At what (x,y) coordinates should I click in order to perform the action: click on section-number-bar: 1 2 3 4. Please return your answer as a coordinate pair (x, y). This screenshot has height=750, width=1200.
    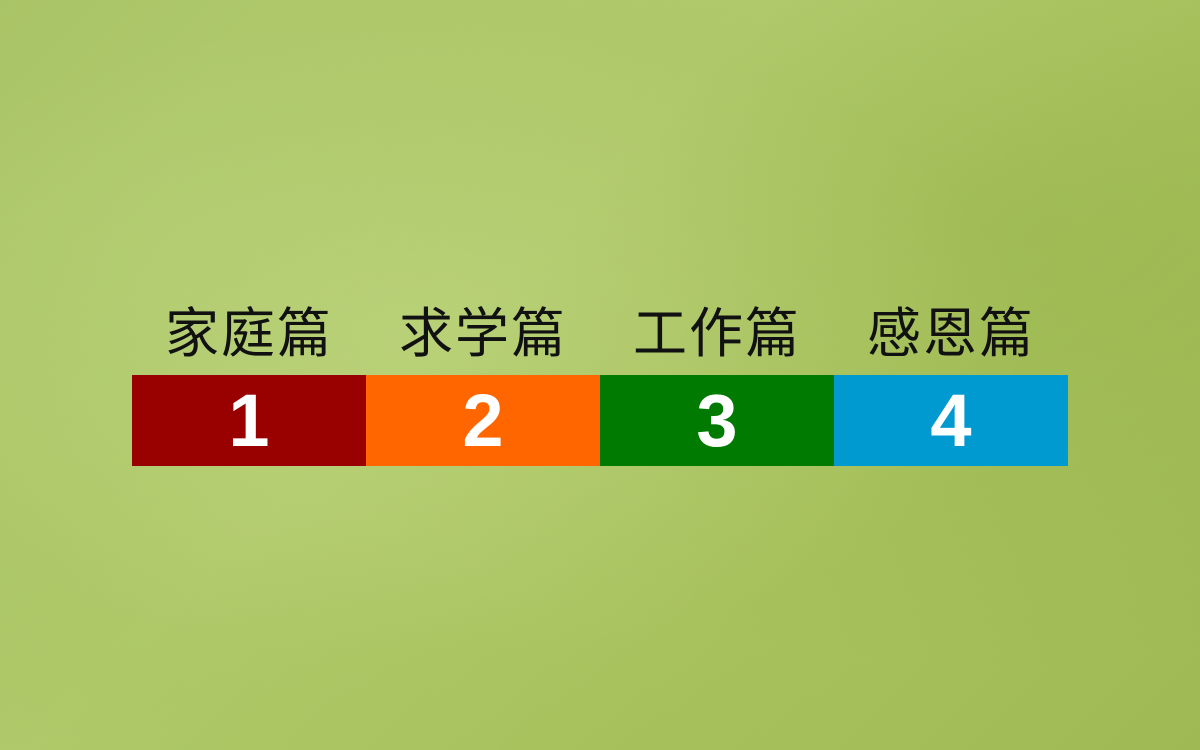
    Looking at the image, I should click on (600, 420).